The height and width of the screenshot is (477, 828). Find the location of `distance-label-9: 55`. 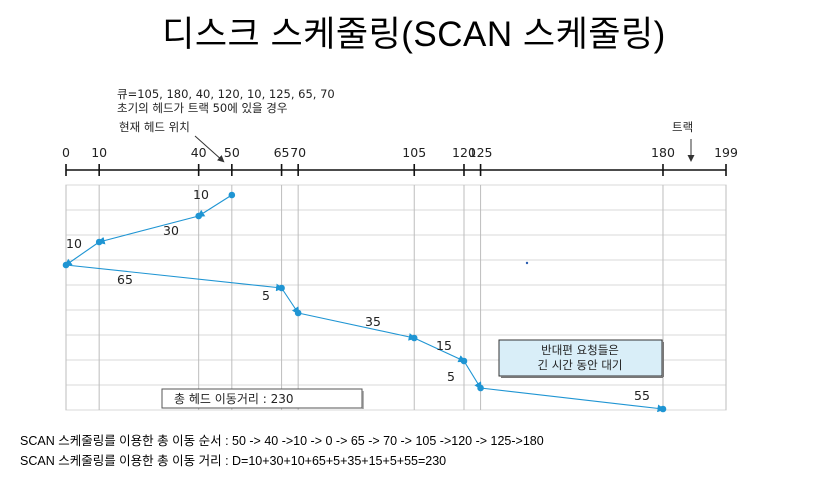

distance-label-9: 55 is located at coordinates (642, 395).